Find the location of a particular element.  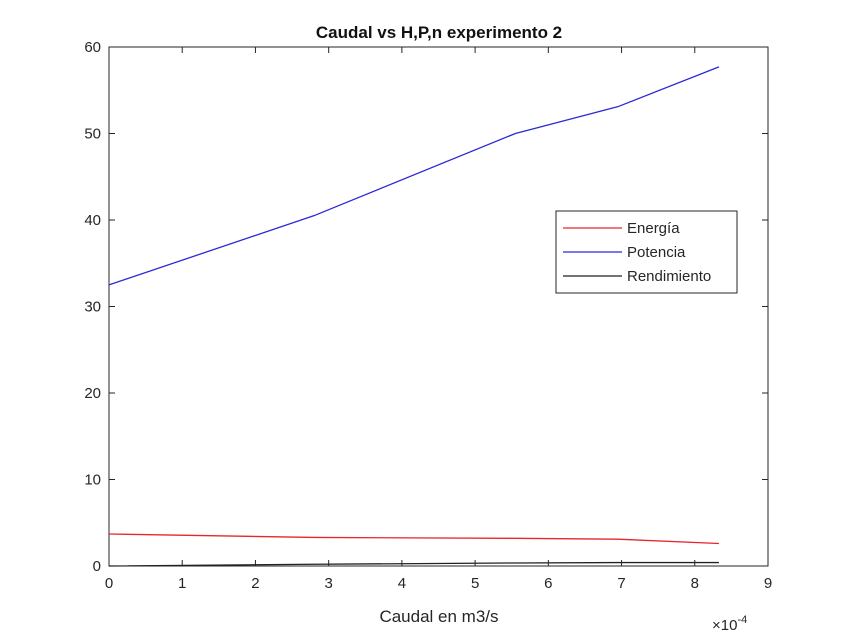

x-tick-label: 0 is located at coordinates (109, 583).